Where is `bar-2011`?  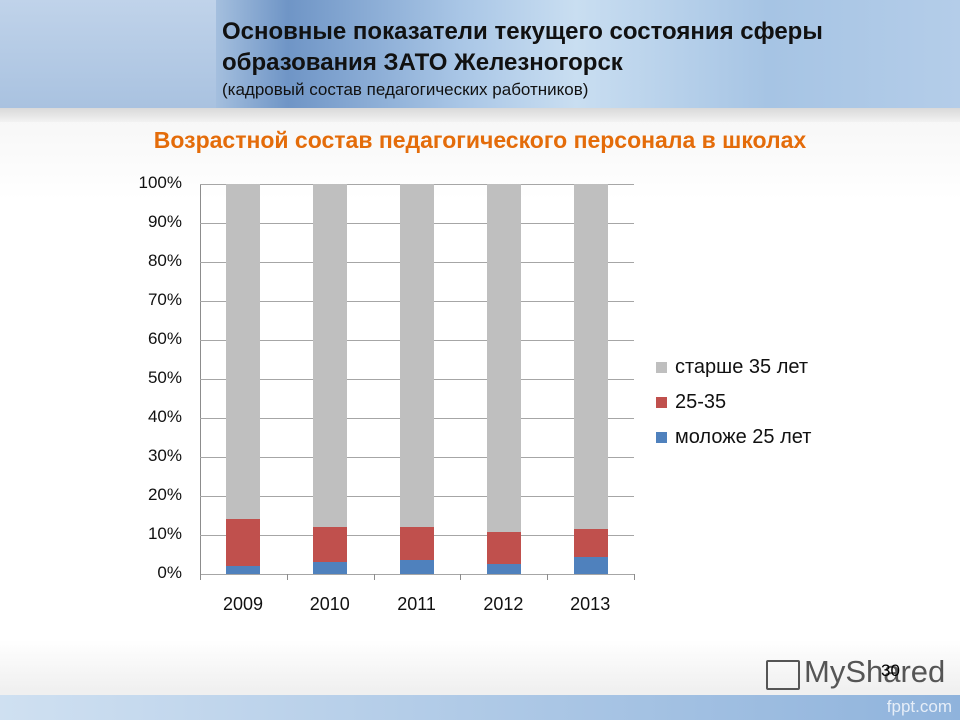
bar-2011 is located at coordinates (417, 379).